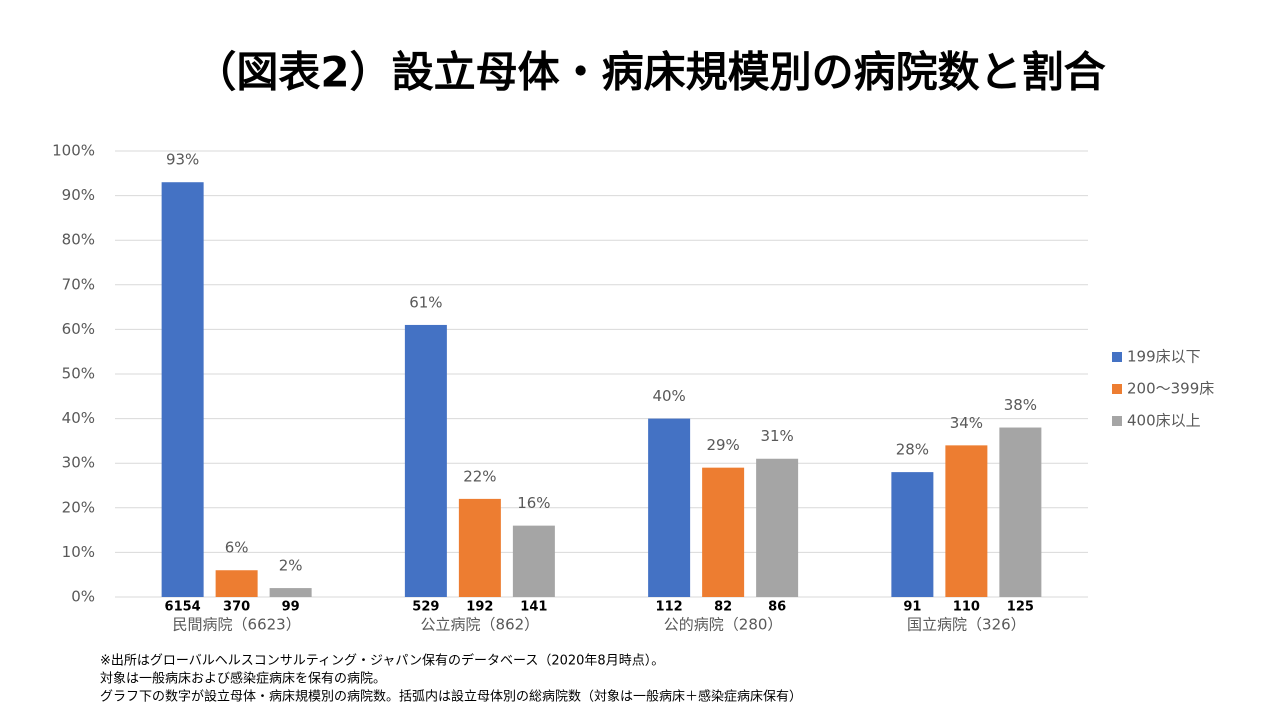 The image size is (1280, 720). What do you see at coordinates (78, 240) in the screenshot?
I see `y-tick-label: 80%` at bounding box center [78, 240].